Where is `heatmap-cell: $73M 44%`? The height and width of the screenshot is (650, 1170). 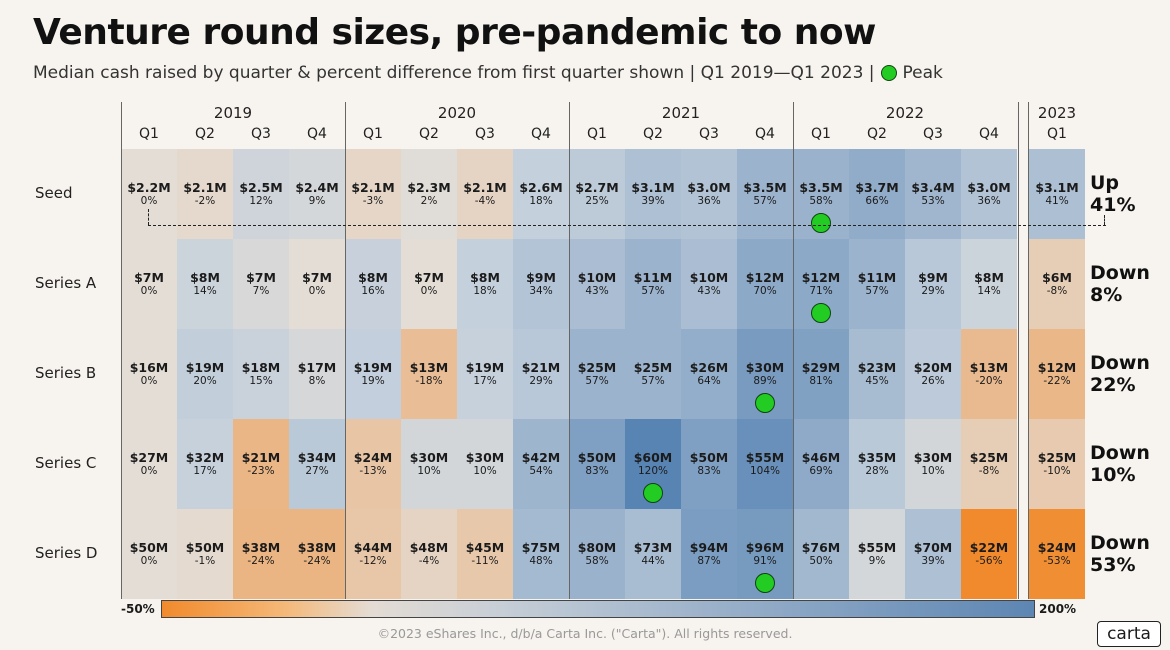 heatmap-cell: $73M 44% is located at coordinates (653, 554).